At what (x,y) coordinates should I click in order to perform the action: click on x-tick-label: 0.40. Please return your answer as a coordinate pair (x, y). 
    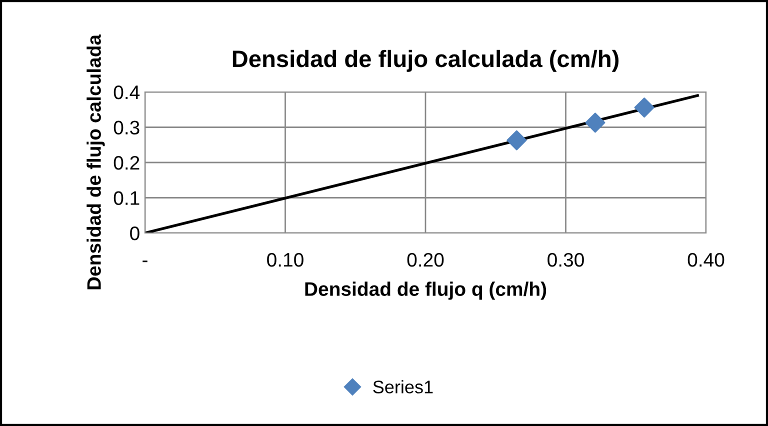
    Looking at the image, I should click on (706, 259).